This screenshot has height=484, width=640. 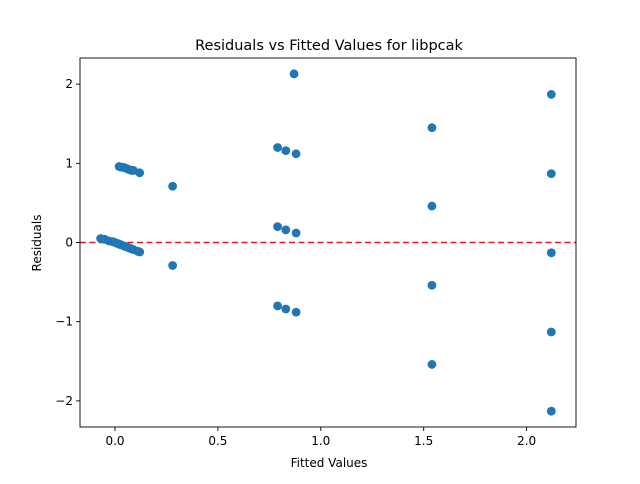 What do you see at coordinates (217, 441) in the screenshot?
I see `x-tick-label: 0.5` at bounding box center [217, 441].